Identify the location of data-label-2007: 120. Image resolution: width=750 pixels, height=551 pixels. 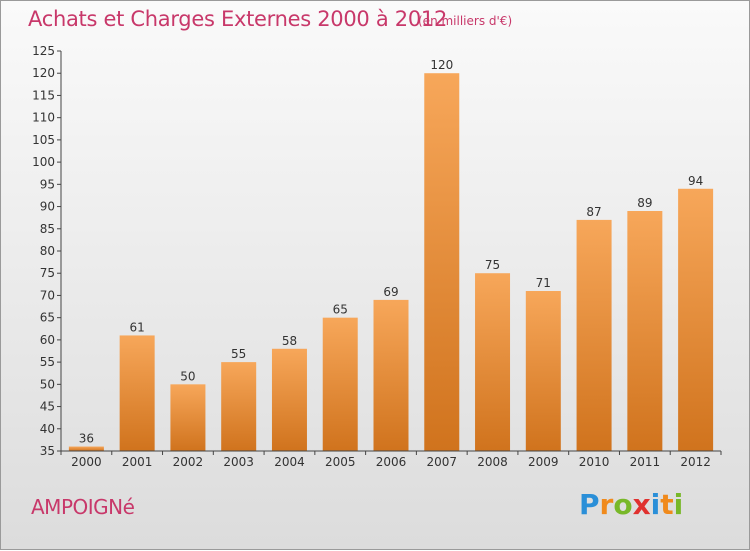
(441, 65).